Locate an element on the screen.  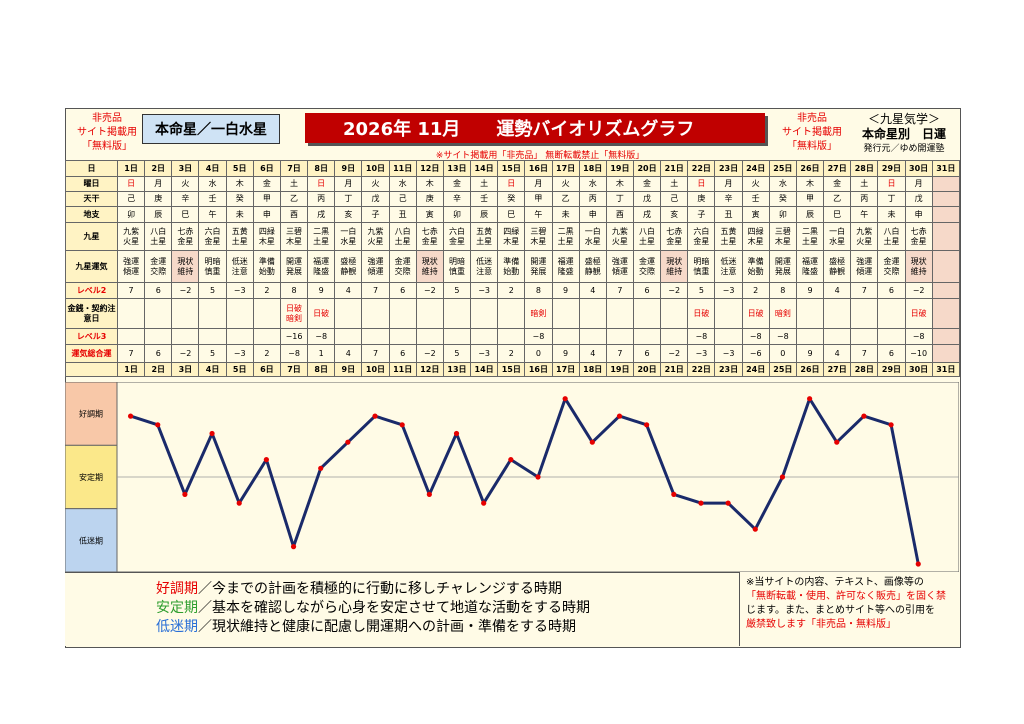
table-cell: 八白 土星 is located at coordinates (402, 236).